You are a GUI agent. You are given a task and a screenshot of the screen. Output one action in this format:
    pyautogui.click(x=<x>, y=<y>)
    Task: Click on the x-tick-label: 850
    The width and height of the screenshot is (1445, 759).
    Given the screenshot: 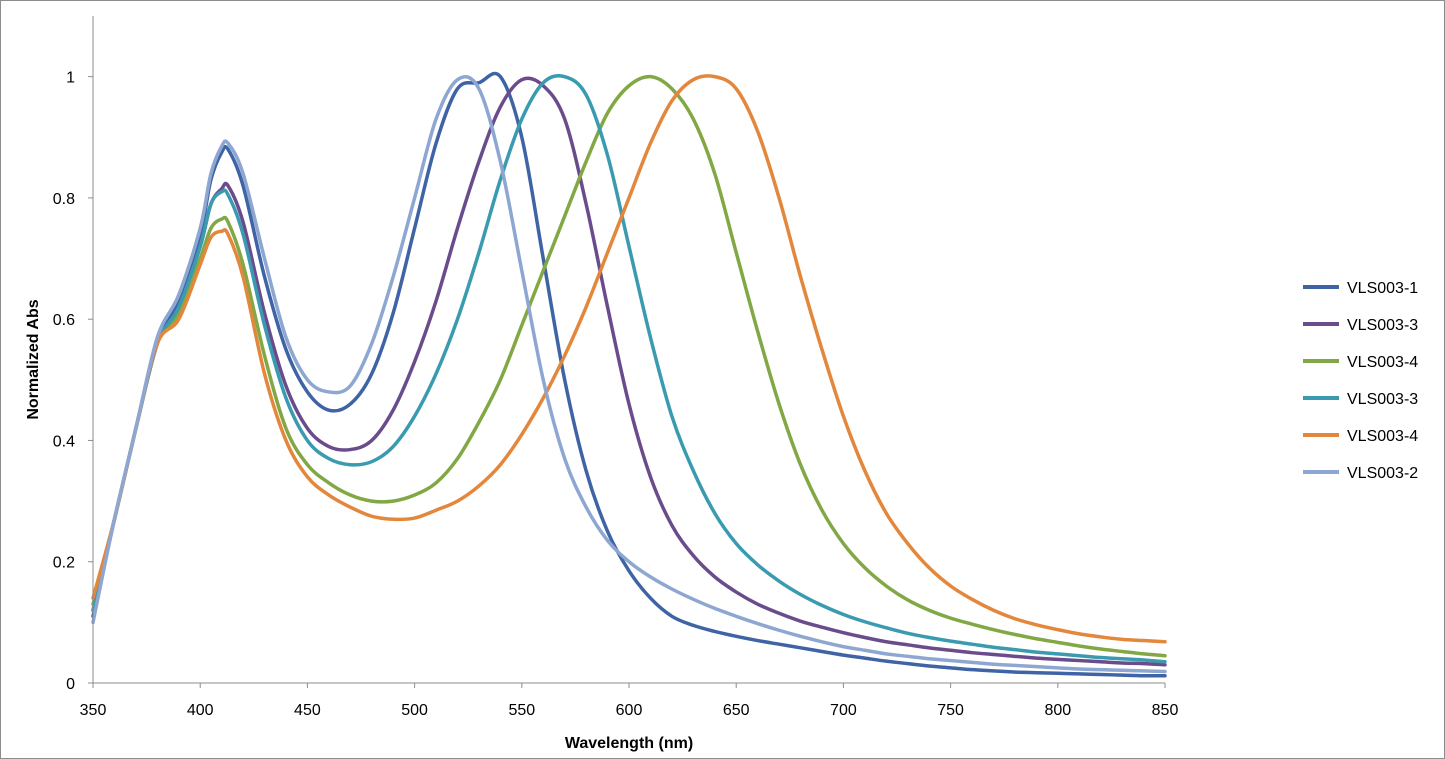 What is the action you would take?
    pyautogui.click(x=1165, y=710)
    